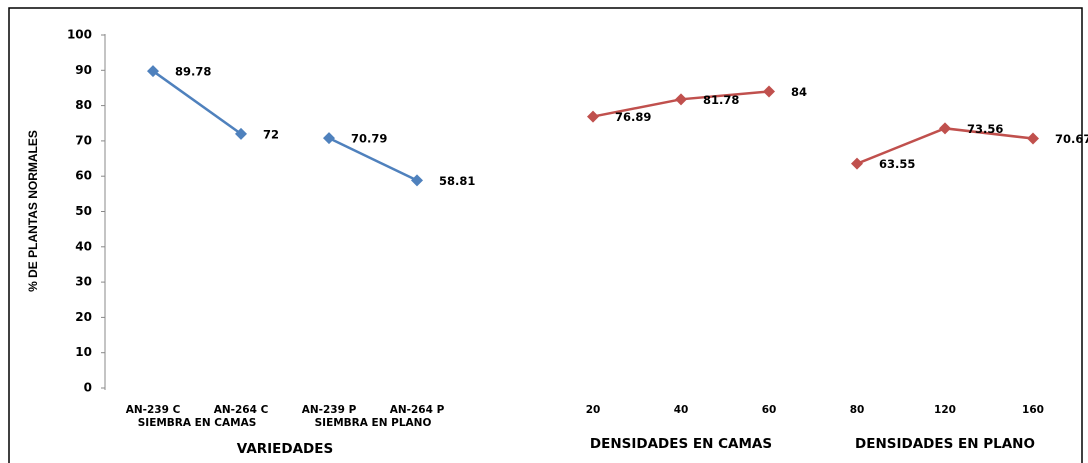 The height and width of the screenshot is (463, 1088). Describe the element at coordinates (285, 449) in the screenshot. I see `group-label: VARIEDADES` at that location.